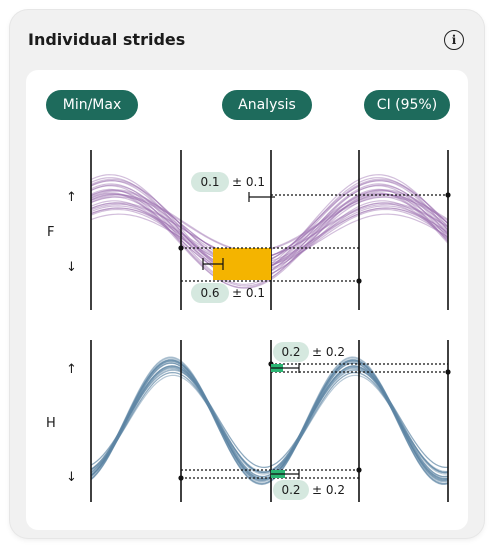  I want to click on f-lower-dot-right, so click(359, 281).